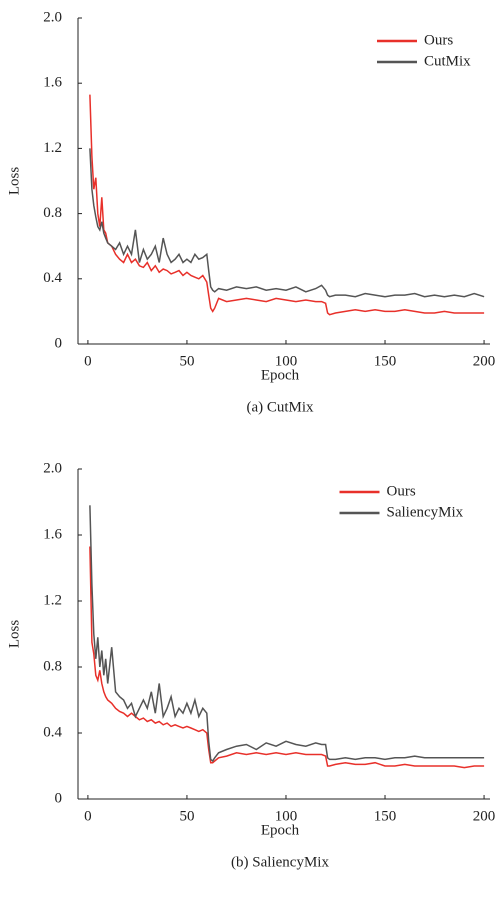 The image size is (498, 902). What do you see at coordinates (447, 61) in the screenshot?
I see `legend-label: CutMix` at bounding box center [447, 61].